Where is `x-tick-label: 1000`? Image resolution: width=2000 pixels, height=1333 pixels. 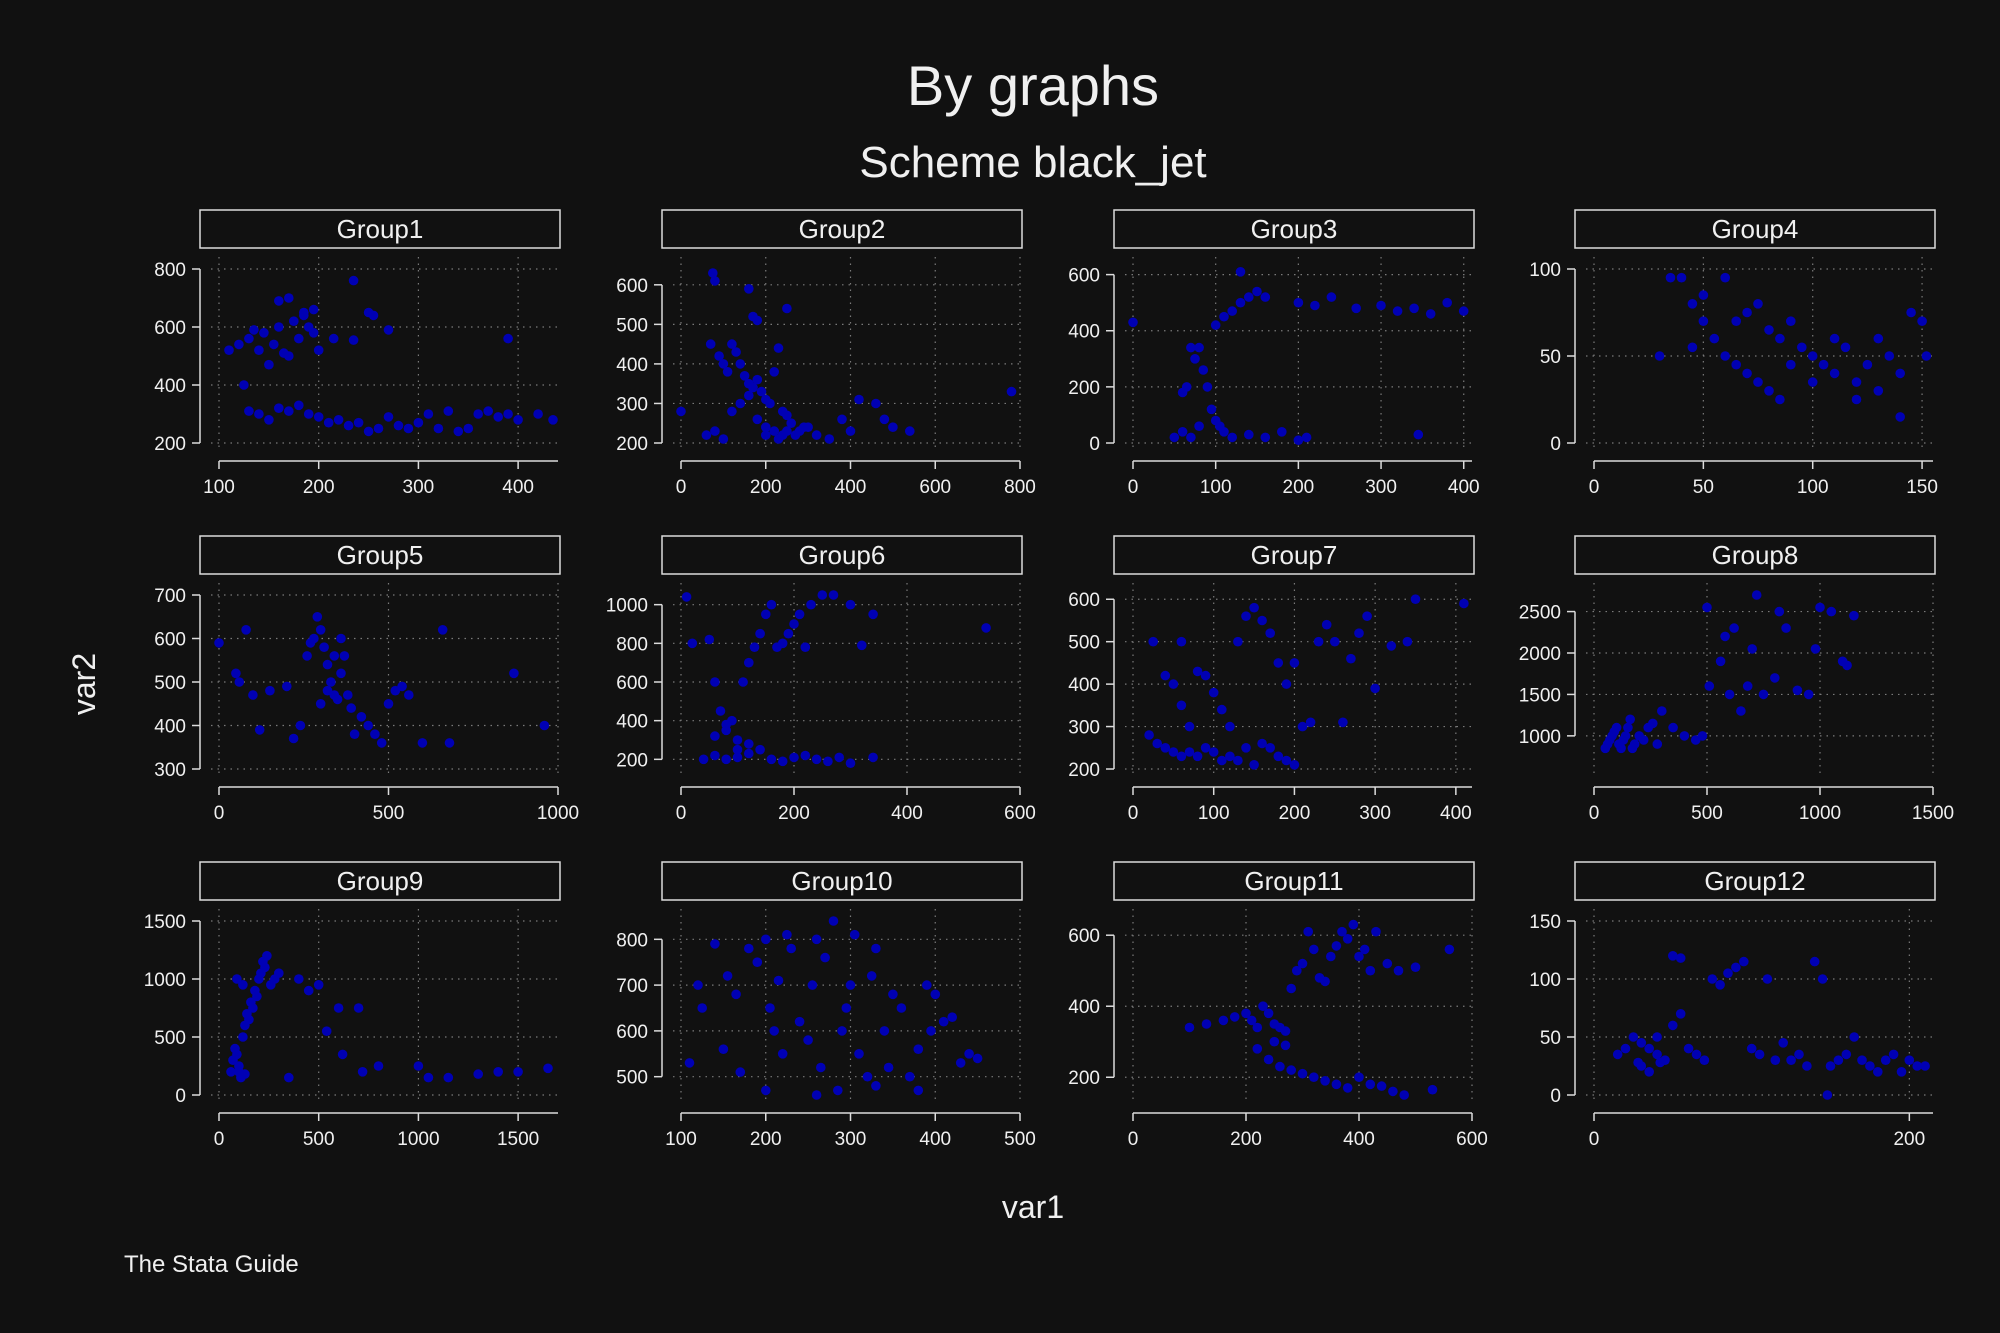 x-tick-label: 1000 is located at coordinates (418, 1139).